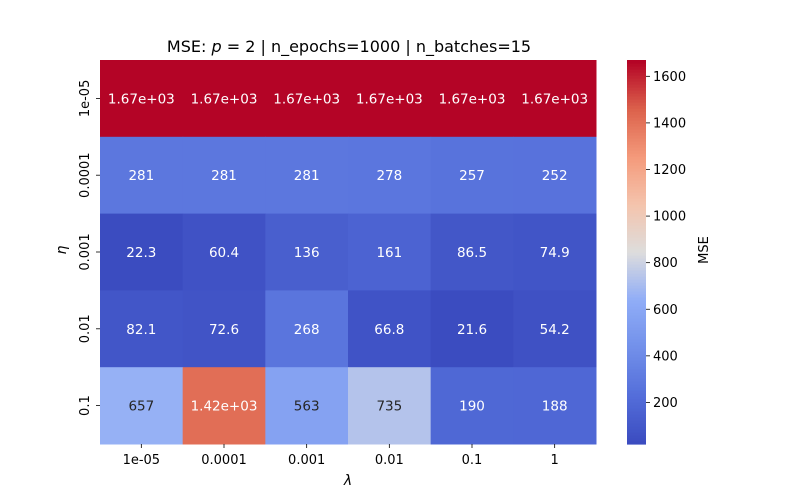  Describe the element at coordinates (665, 403) in the screenshot. I see `colorbar-tick-label: 200` at that location.